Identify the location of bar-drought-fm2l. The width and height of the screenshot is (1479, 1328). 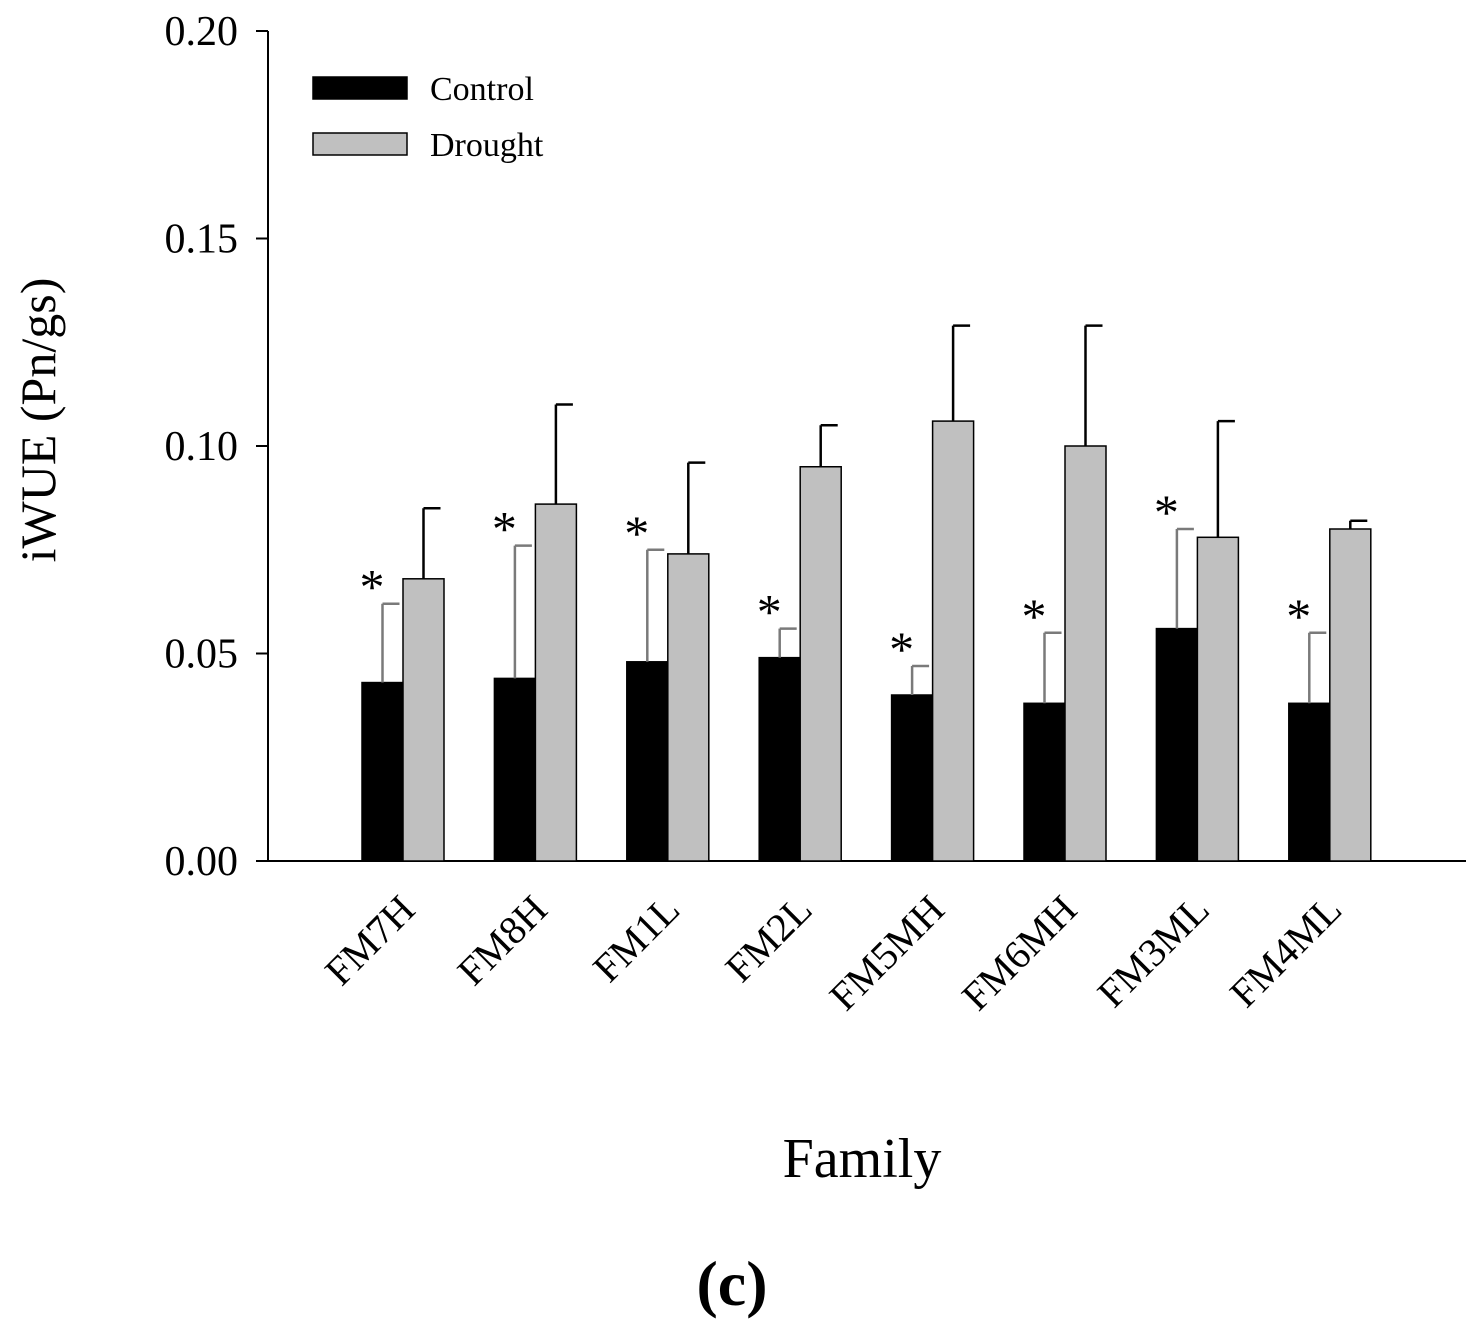
(820, 664).